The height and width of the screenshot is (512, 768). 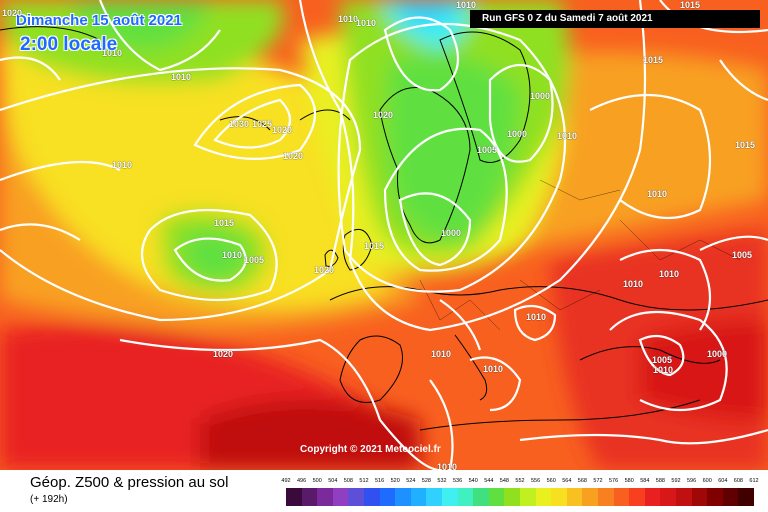 What do you see at coordinates (458, 481) in the screenshot?
I see `scale-tick-label: 536` at bounding box center [458, 481].